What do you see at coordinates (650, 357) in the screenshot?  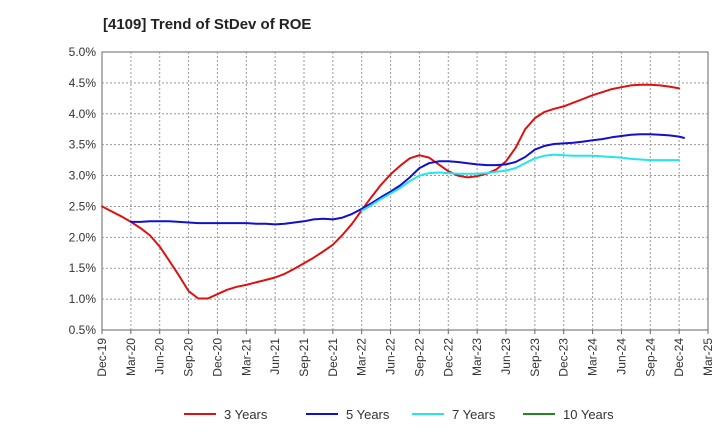 I see `x-tick-label: Sep-24` at bounding box center [650, 357].